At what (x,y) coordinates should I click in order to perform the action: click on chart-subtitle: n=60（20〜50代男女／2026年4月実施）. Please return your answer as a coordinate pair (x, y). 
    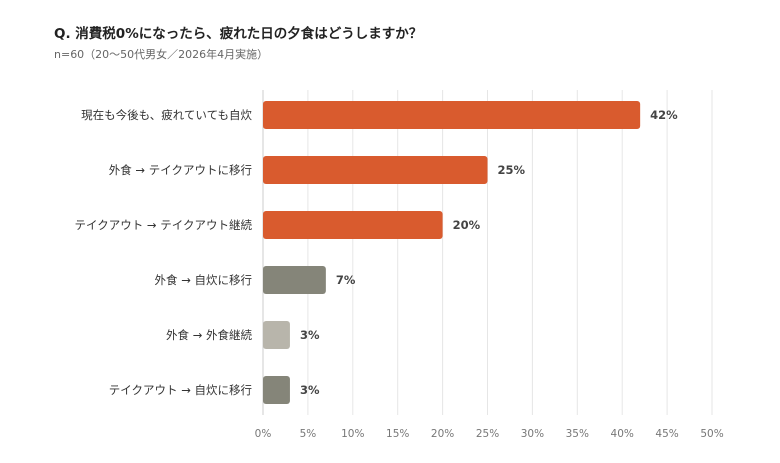
    Looking at the image, I should click on (161, 54).